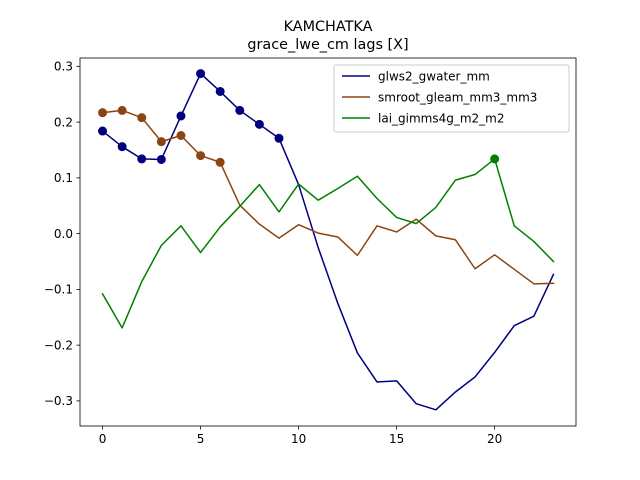 The height and width of the screenshot is (480, 640). Describe the element at coordinates (441, 119) in the screenshot. I see `legend-label-lai_gimms4g_m2_m2: lai_gimms4g_m2_m2` at that location.